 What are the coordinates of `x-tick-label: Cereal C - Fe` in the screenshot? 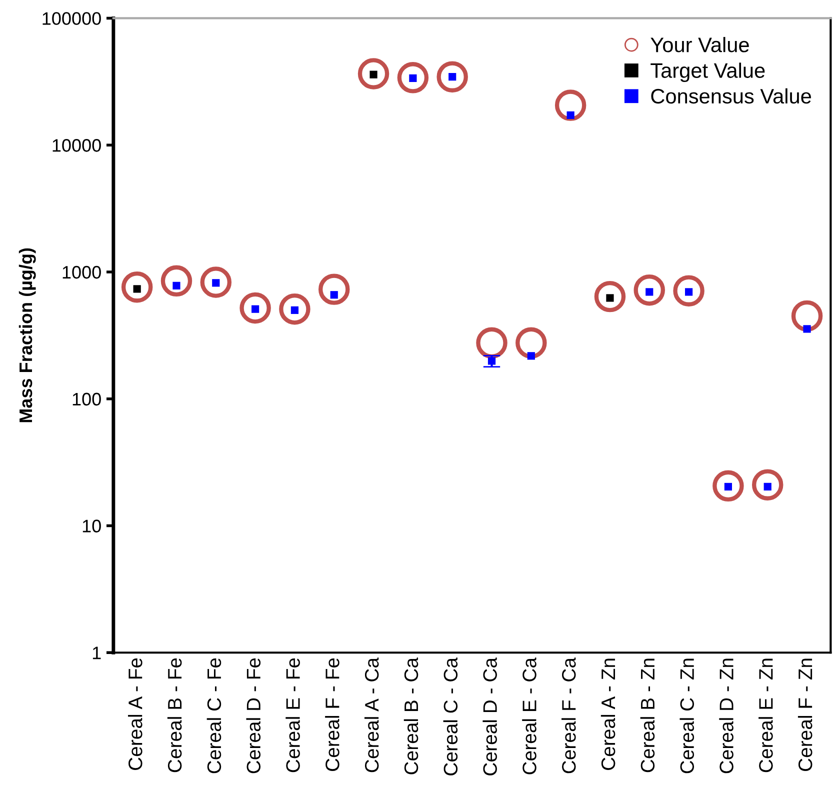 It's located at (214, 716).